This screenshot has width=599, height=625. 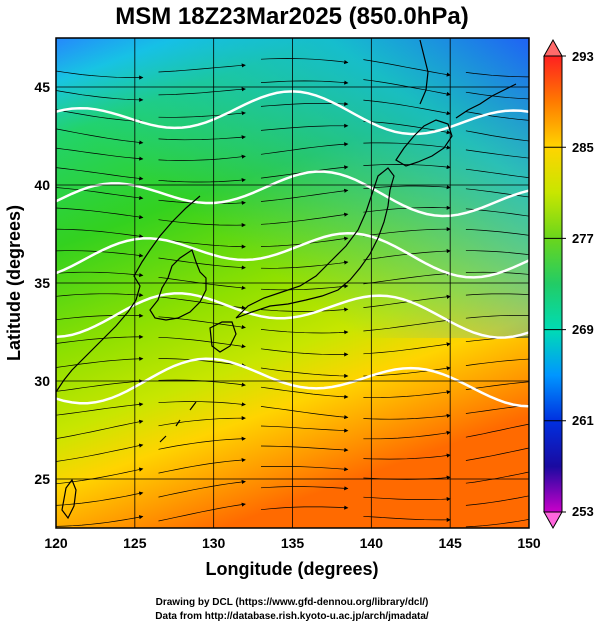 What do you see at coordinates (42, 479) in the screenshot?
I see `y-tick-label: 25` at bounding box center [42, 479].